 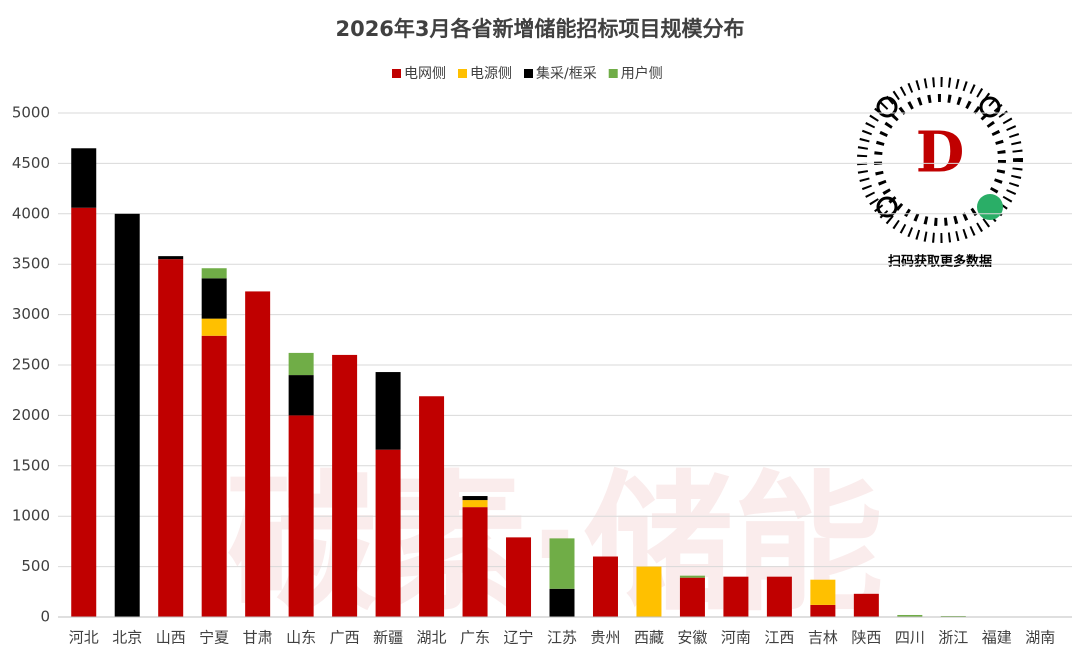 I want to click on x-tick-label: 广东, so click(x=475, y=638).